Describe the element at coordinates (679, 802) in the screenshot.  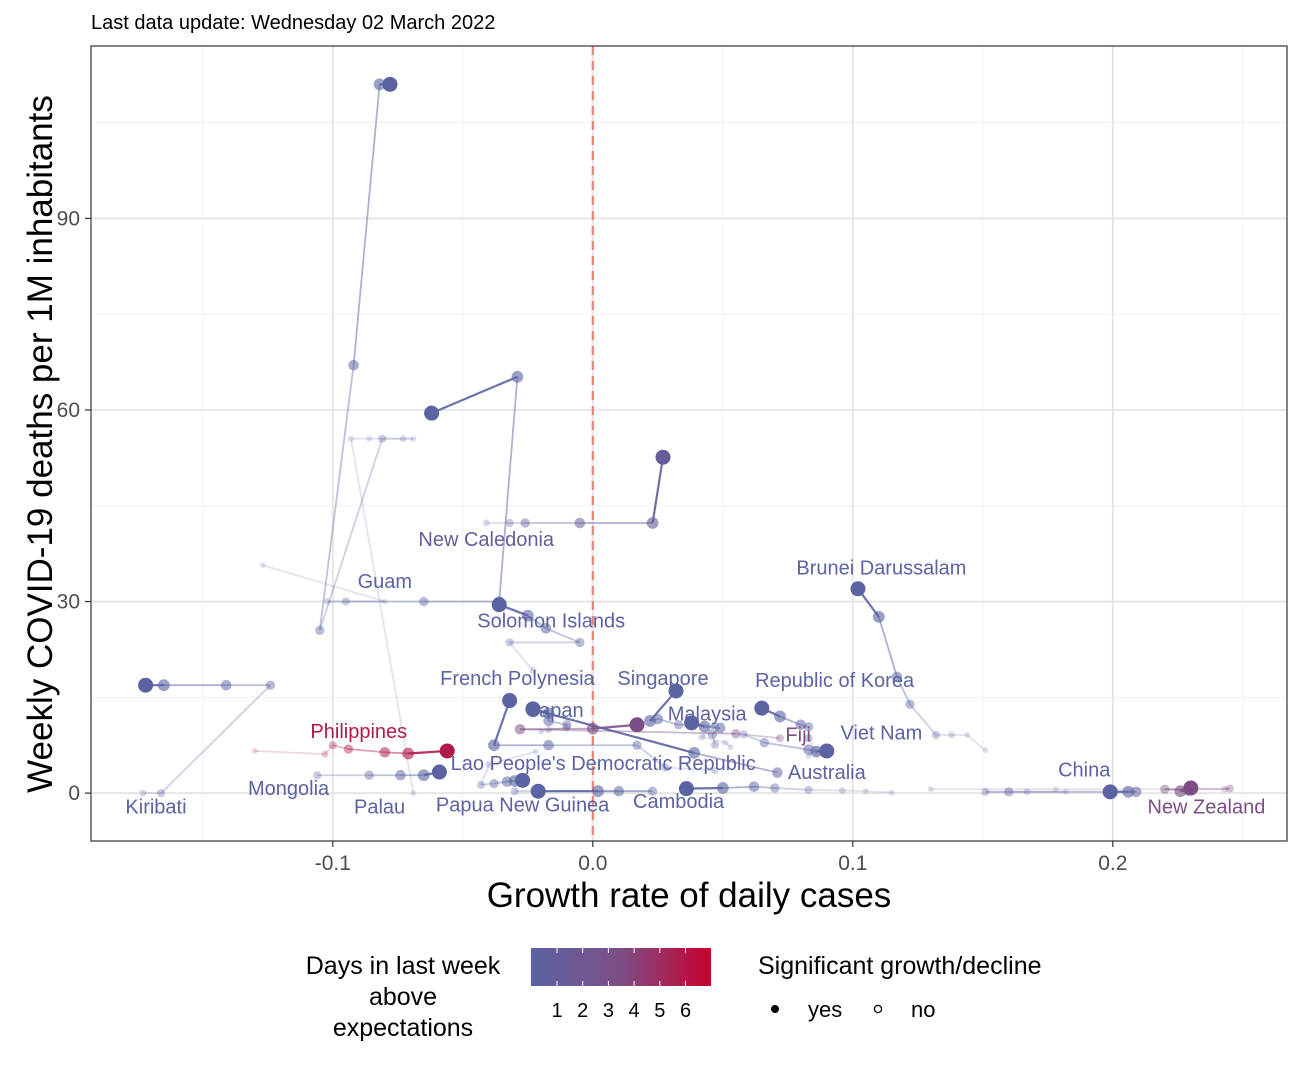
I see `country-label-cambodia: Cambodia` at that location.